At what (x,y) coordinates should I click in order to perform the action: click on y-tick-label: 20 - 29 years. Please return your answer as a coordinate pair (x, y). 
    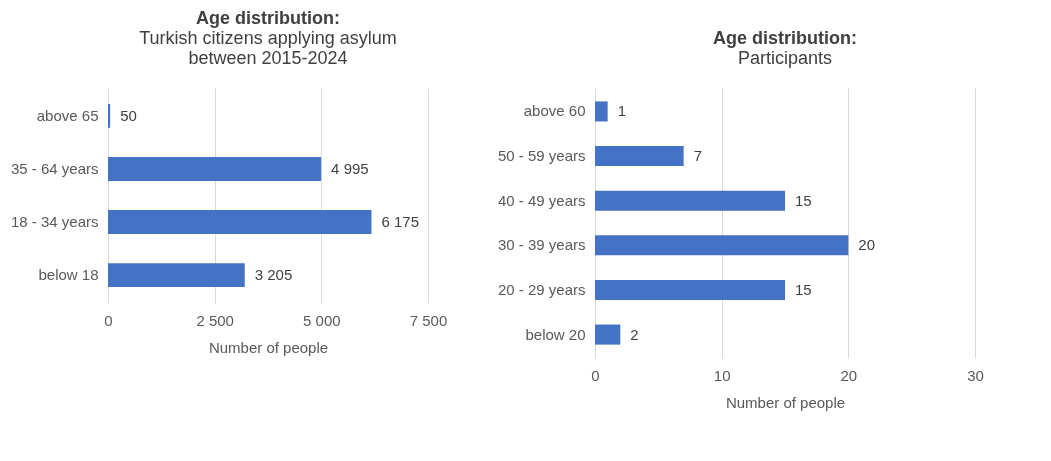
    Looking at the image, I should click on (541, 289).